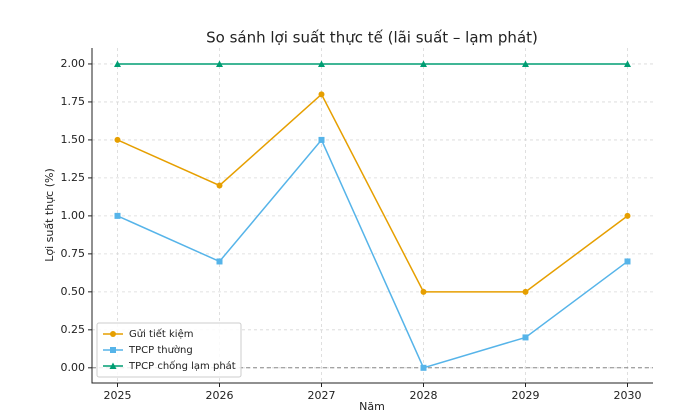 The width and height of the screenshot is (680, 419). What do you see at coordinates (73, 329) in the screenshot?
I see `y-tick-label: 0.25` at bounding box center [73, 329].